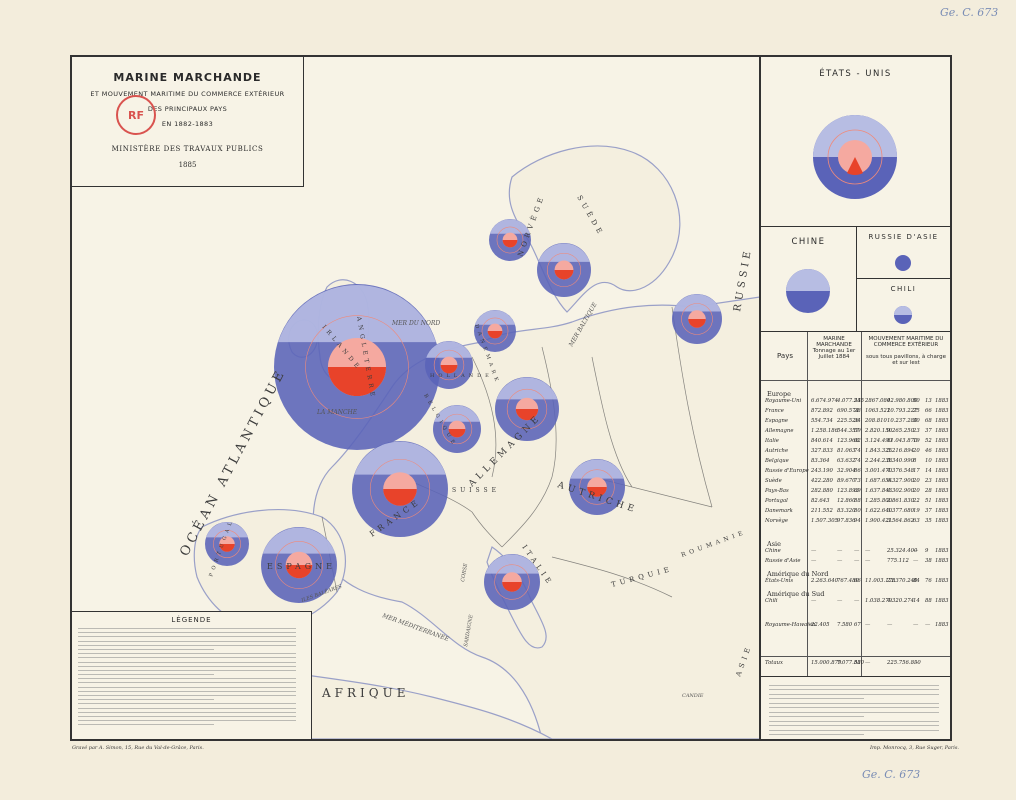  Describe the element at coordinates (822, 481) in the screenshot. I see `table-cell: 422.280` at that location.